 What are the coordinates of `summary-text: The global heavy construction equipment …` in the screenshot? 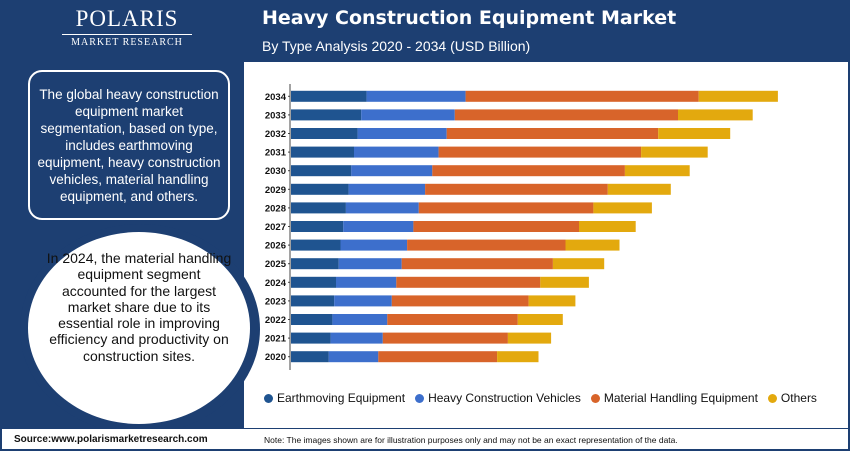 It's located at (129, 145).